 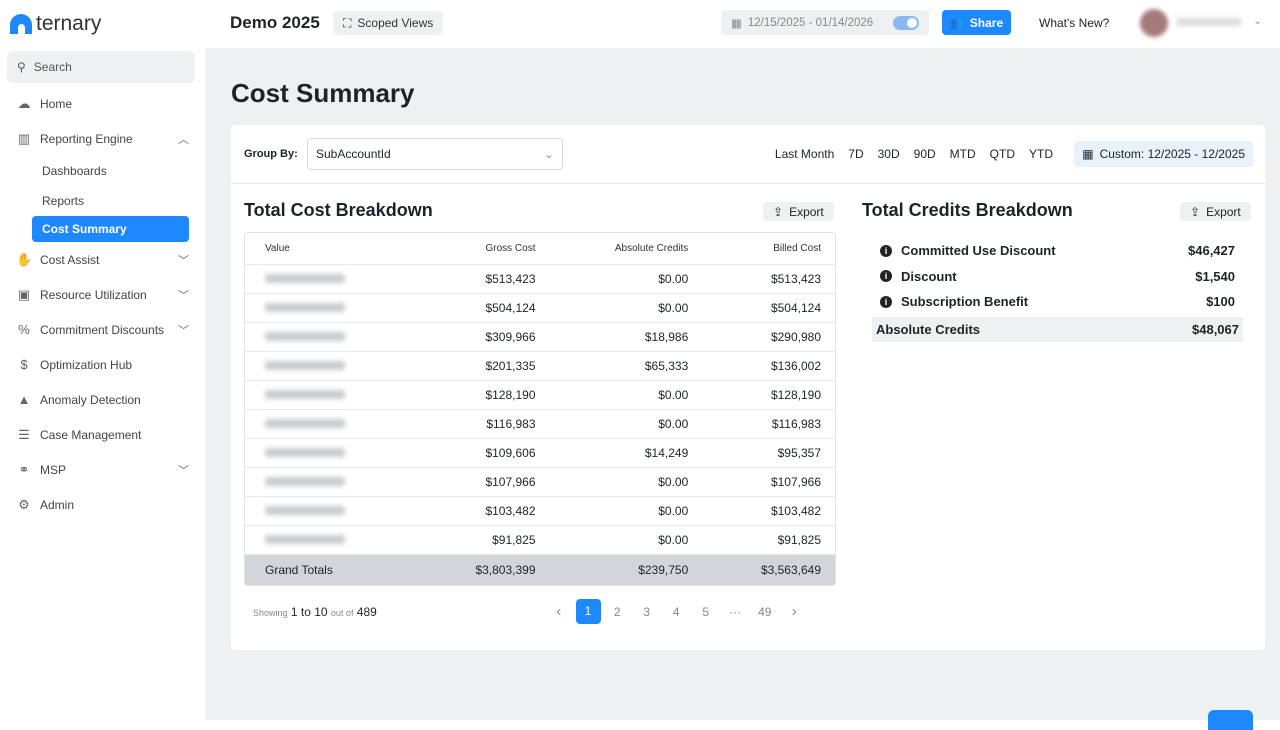 I want to click on table-row: $309,966 $18,986 $290,980, so click(x=540, y=337).